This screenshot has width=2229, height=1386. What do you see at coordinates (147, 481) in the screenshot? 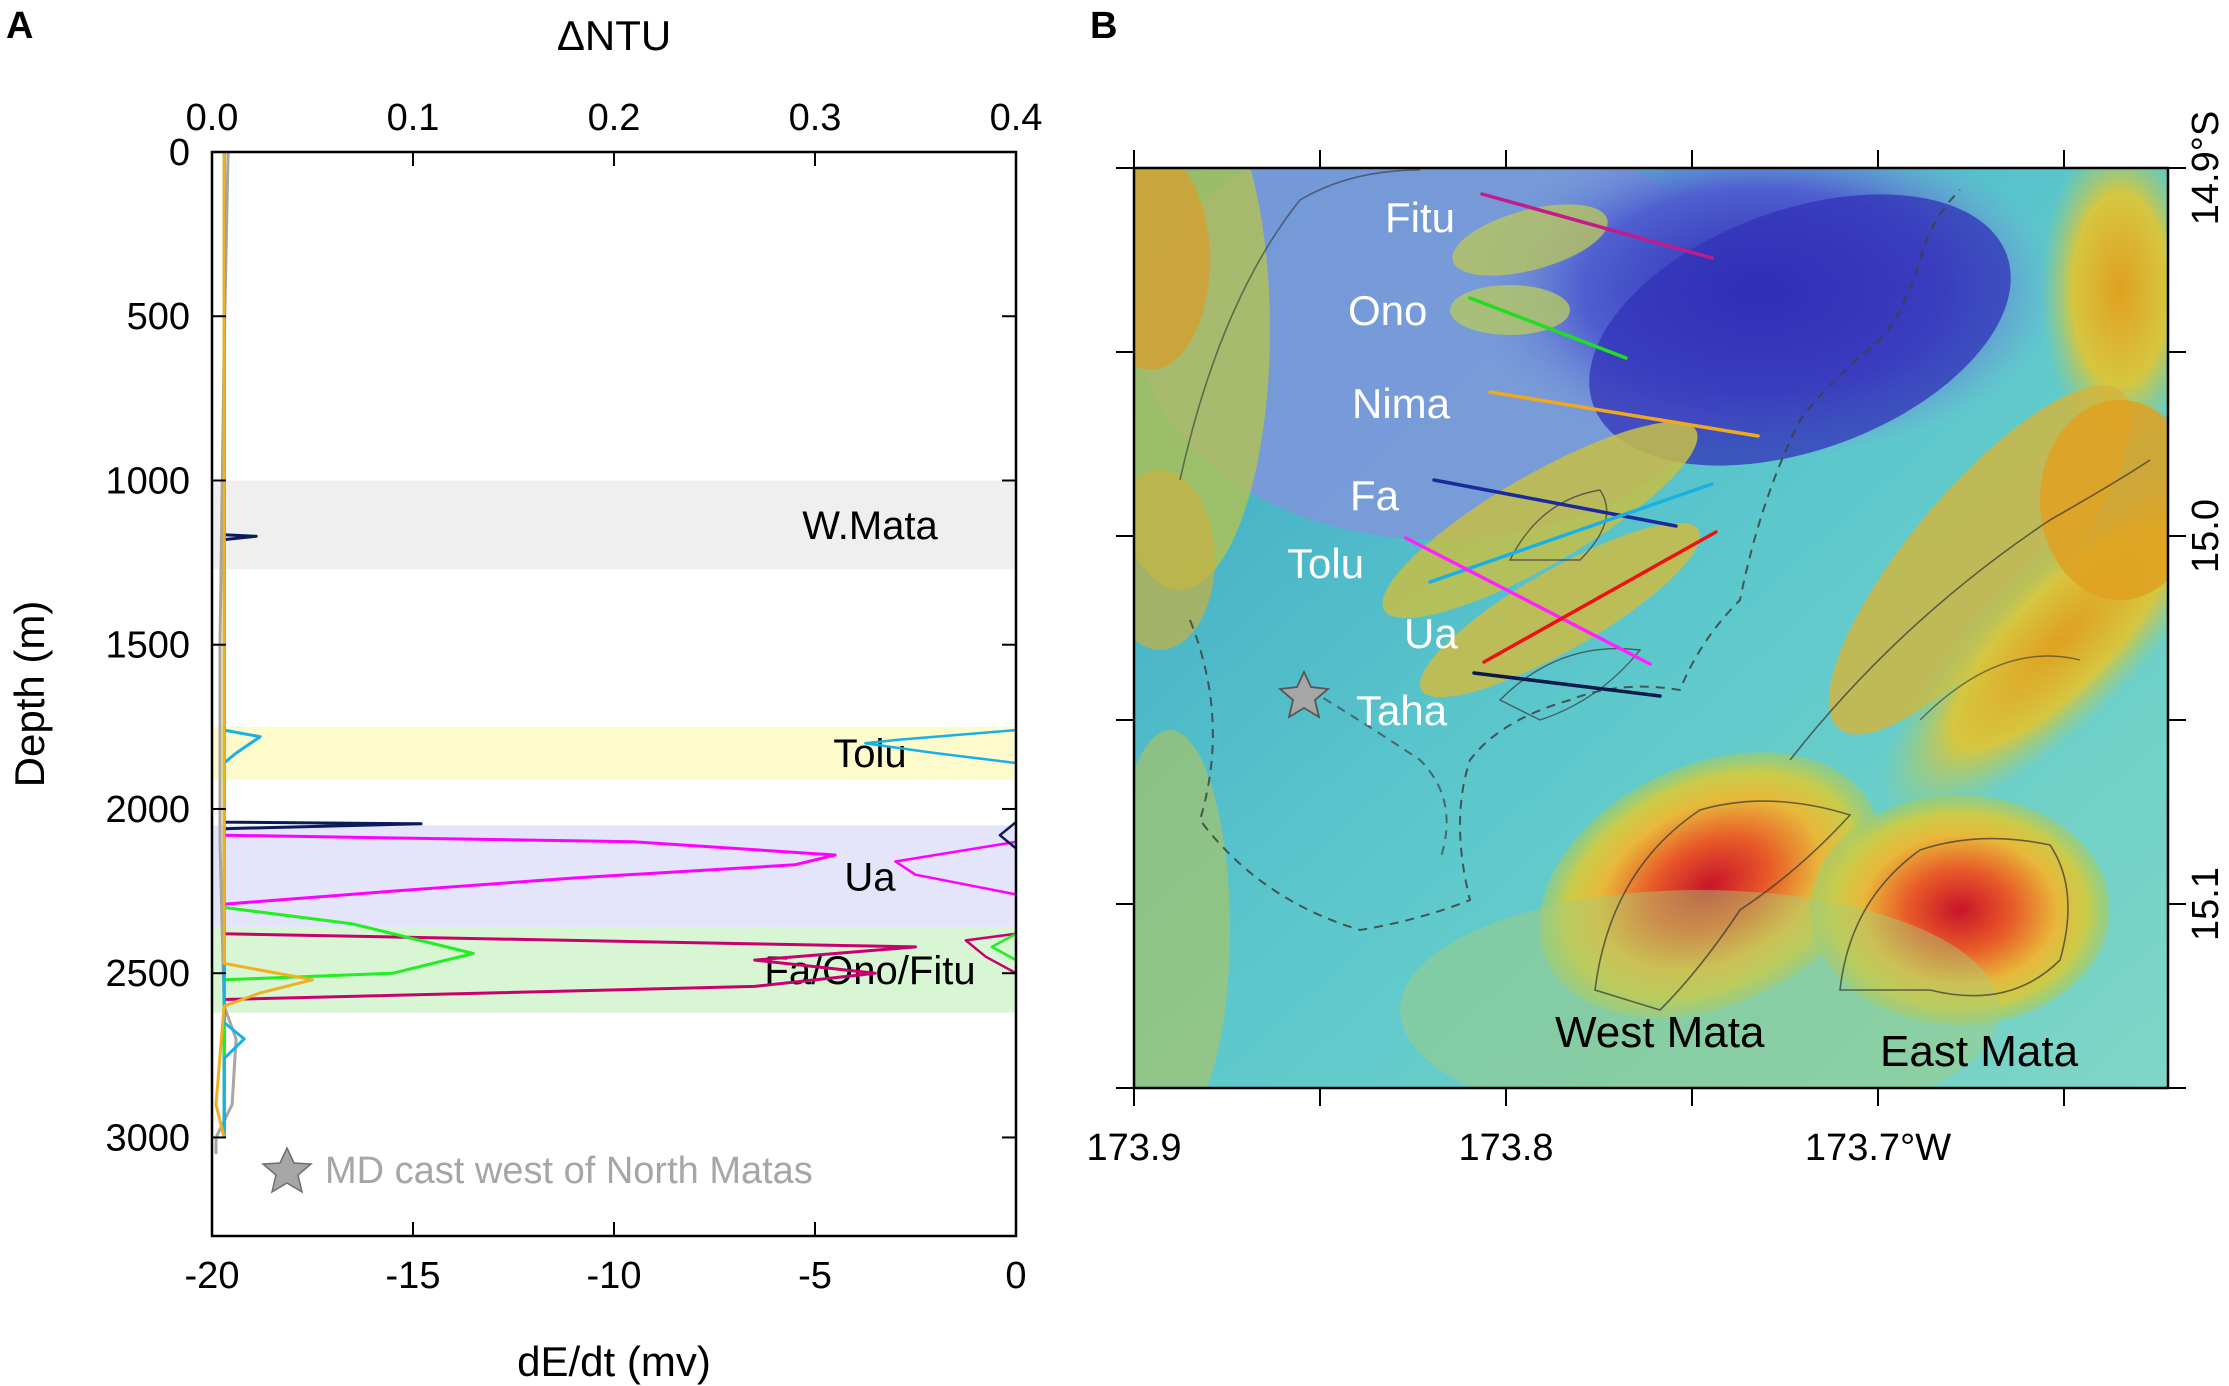
I see `y-tick-label-2: 1000` at bounding box center [147, 481].